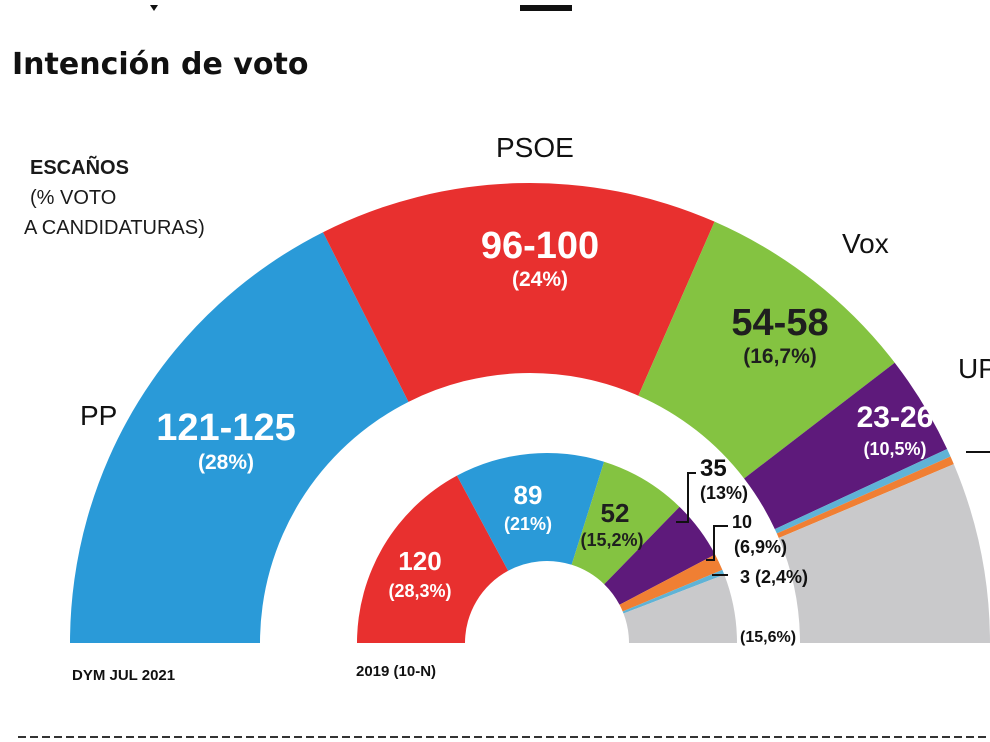  What do you see at coordinates (894, 449) in the screenshot?
I see `data-label-up-vote: (10,5%)` at bounding box center [894, 449].